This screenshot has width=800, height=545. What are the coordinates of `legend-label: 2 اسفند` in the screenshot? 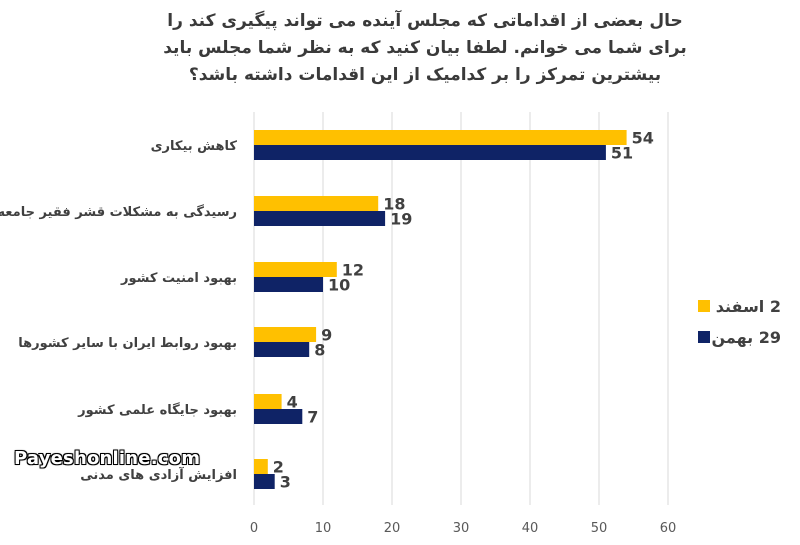 It's located at (748, 306).